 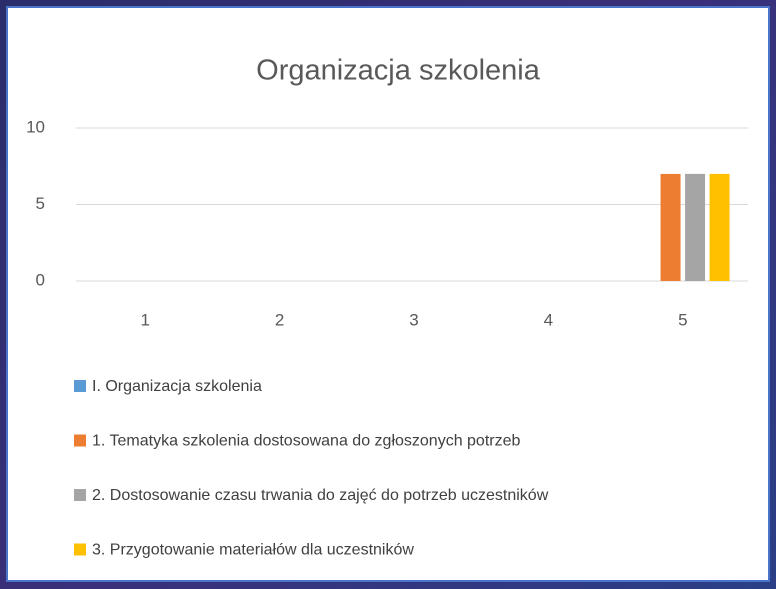 What do you see at coordinates (144, 319) in the screenshot?
I see `x-tick-label: 1` at bounding box center [144, 319].